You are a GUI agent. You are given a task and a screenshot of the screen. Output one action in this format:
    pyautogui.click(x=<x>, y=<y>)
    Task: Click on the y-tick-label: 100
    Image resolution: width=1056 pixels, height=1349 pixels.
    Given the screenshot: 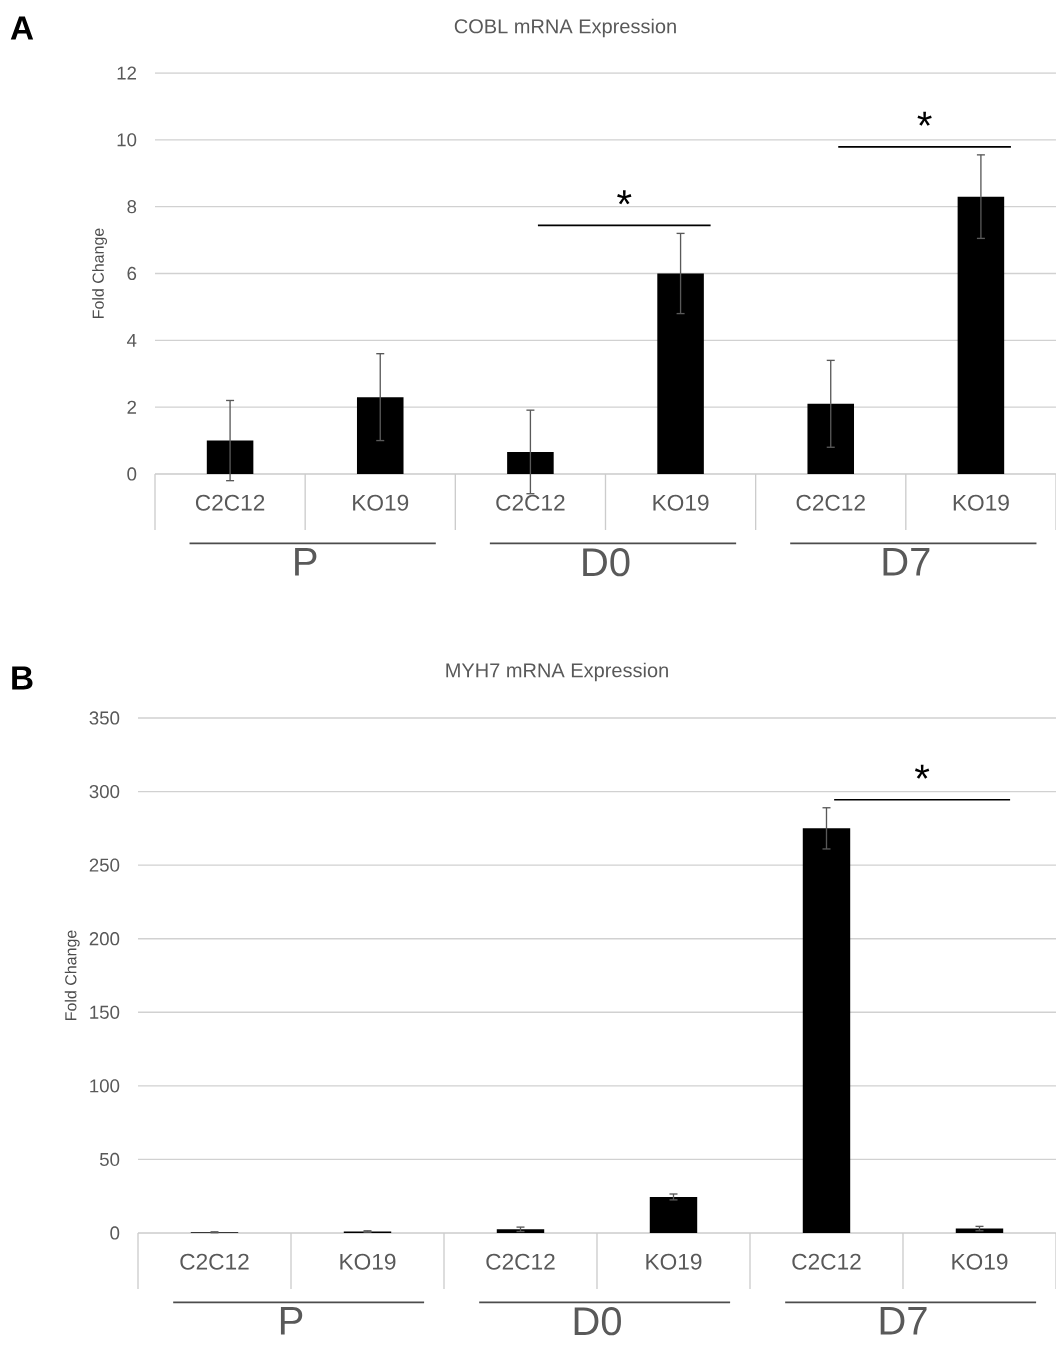 What is the action you would take?
    pyautogui.click(x=105, y=1086)
    